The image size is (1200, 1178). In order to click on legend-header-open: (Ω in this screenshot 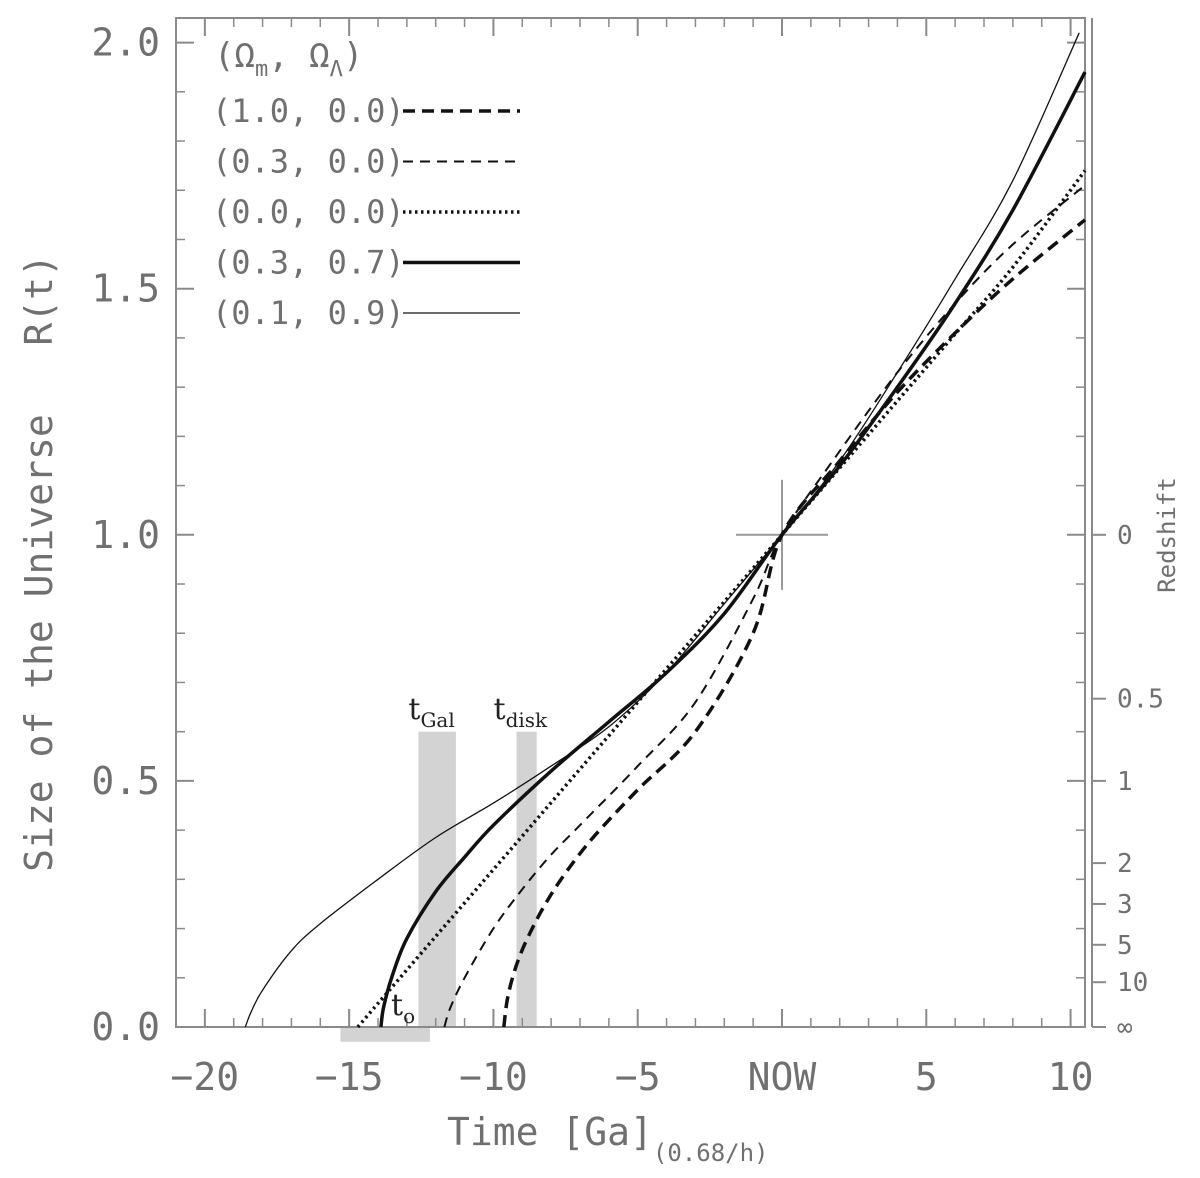, I will do `click(234, 56)`.